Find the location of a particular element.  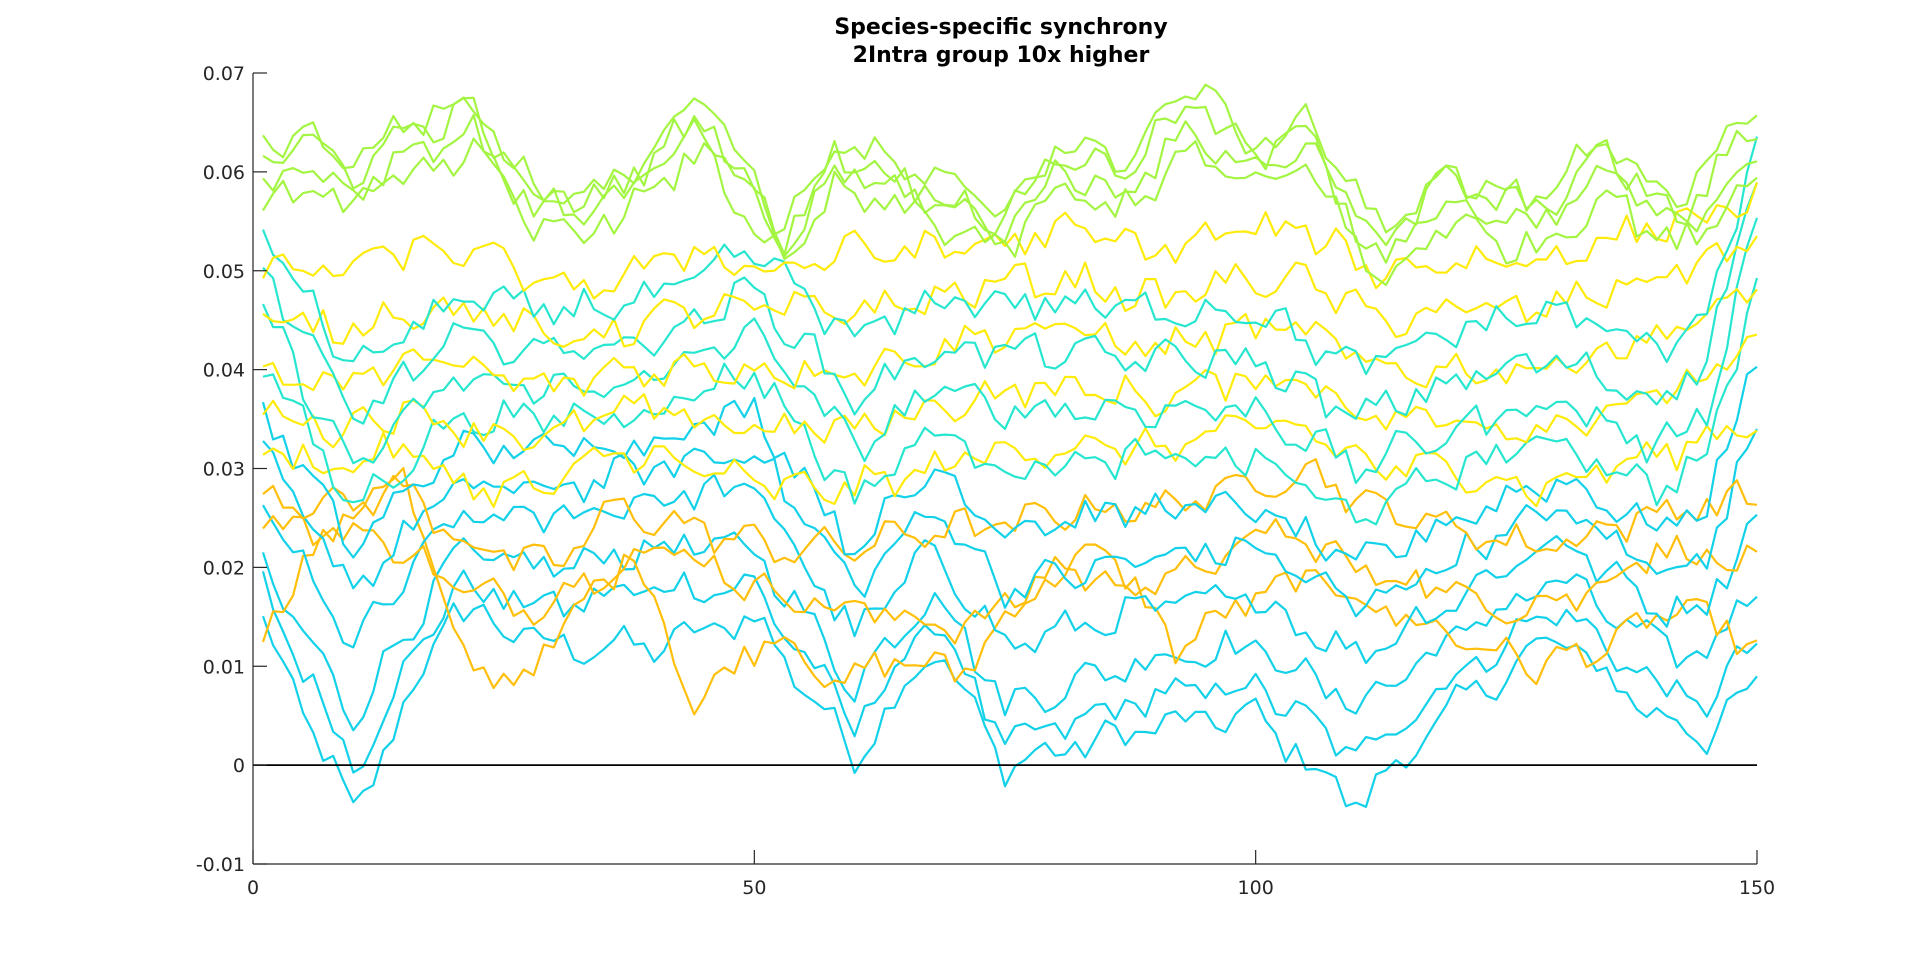

y-tick-label: 0.02 is located at coordinates (224, 568).